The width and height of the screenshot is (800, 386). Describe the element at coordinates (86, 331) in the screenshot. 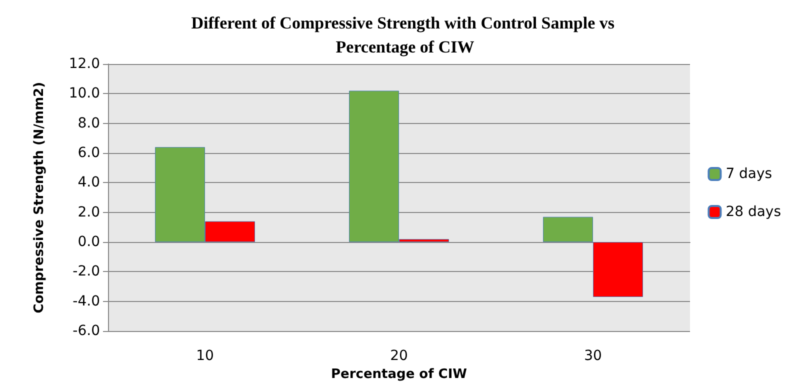

I see `y-tick-label: -6.0` at that location.